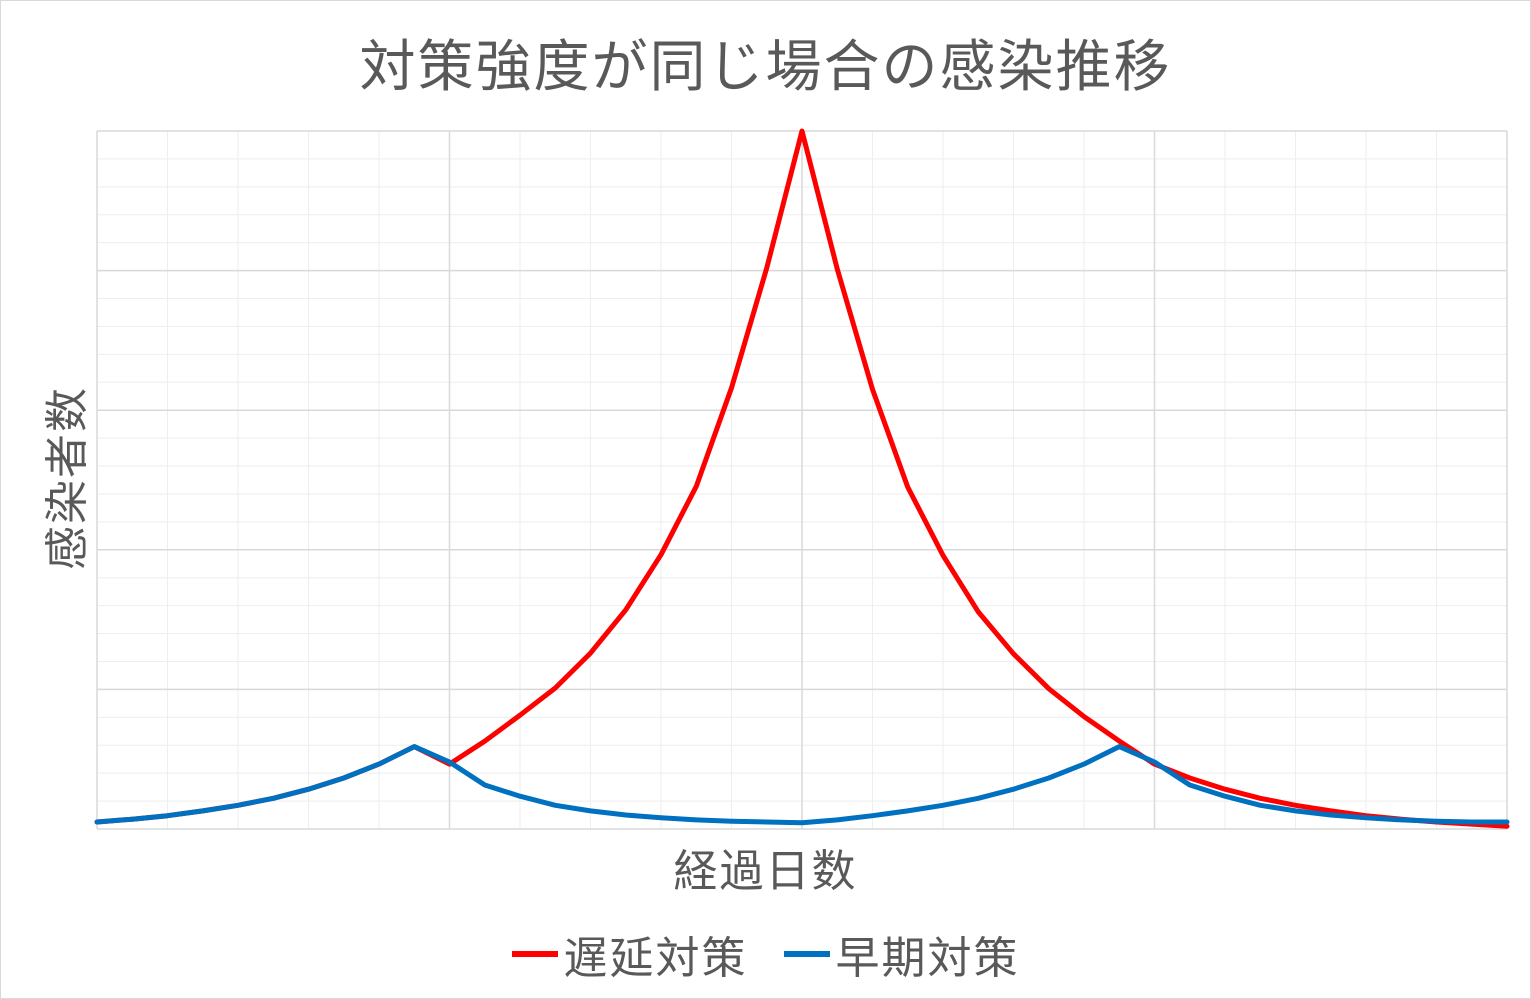 This screenshot has width=1531, height=999. Describe the element at coordinates (765, 954) in the screenshot. I see `legend: 遅延対策 早期対策` at that location.